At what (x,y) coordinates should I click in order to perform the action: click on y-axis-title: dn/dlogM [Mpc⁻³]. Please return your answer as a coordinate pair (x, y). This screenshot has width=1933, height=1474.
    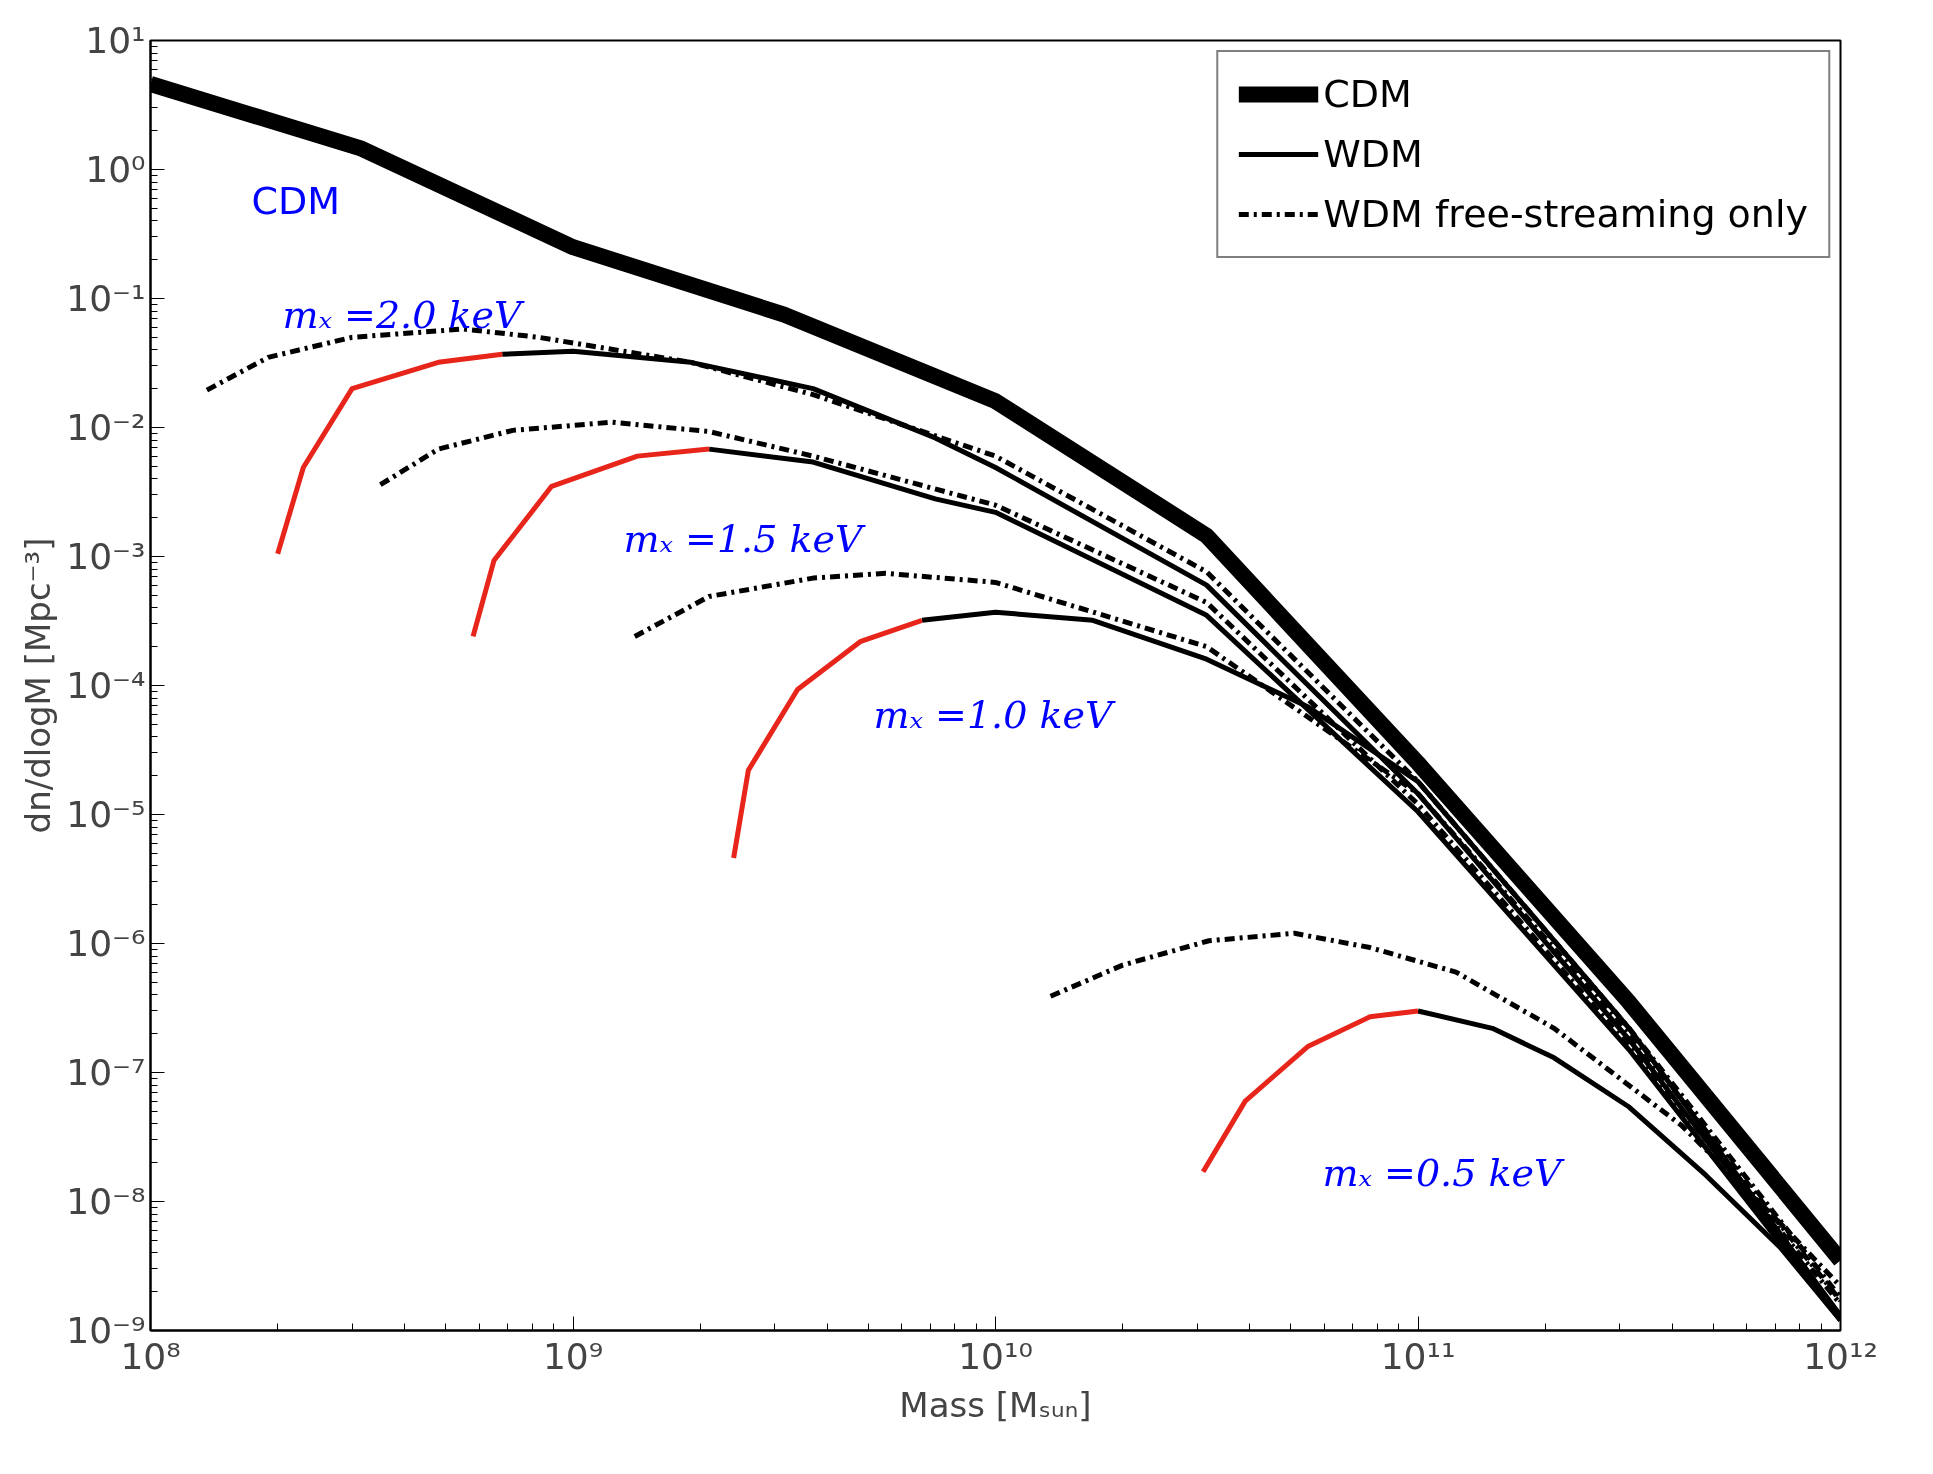
    Looking at the image, I should click on (38, 685).